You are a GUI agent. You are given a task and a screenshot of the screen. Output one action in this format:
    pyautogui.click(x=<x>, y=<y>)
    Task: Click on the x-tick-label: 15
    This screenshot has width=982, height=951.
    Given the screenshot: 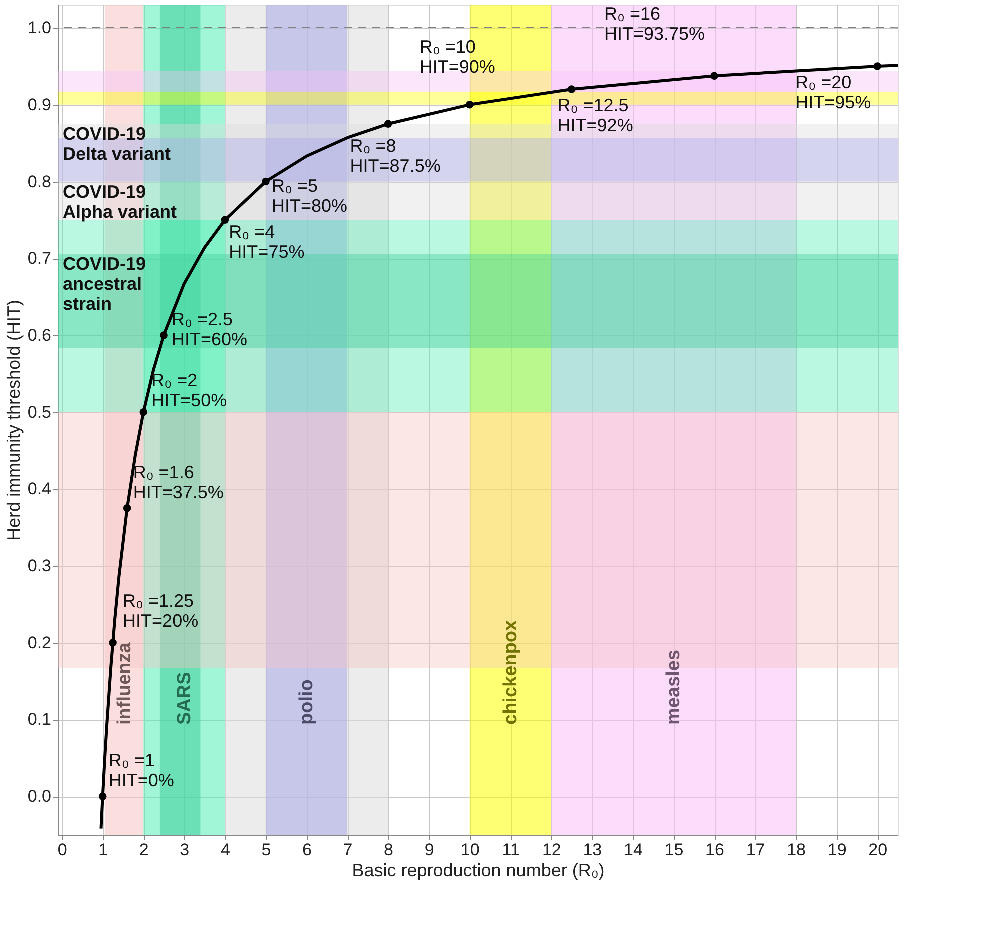 What is the action you would take?
    pyautogui.click(x=674, y=850)
    